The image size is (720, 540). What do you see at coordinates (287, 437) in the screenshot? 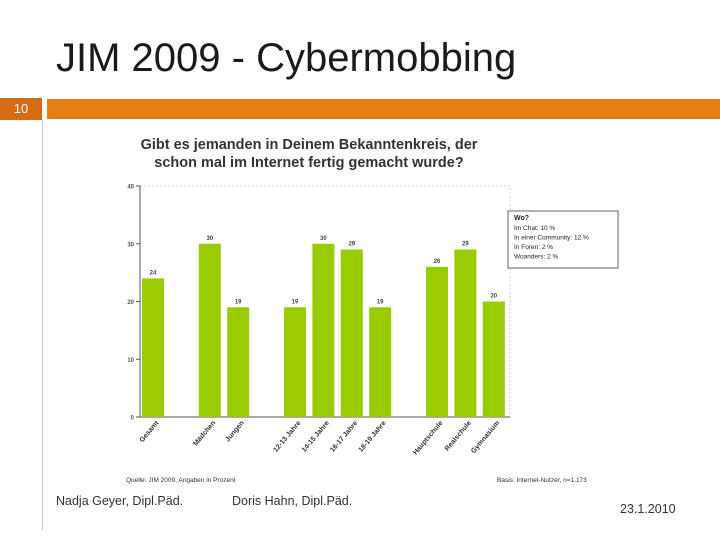
I see `category-label: 12-13 Jahre` at bounding box center [287, 437].